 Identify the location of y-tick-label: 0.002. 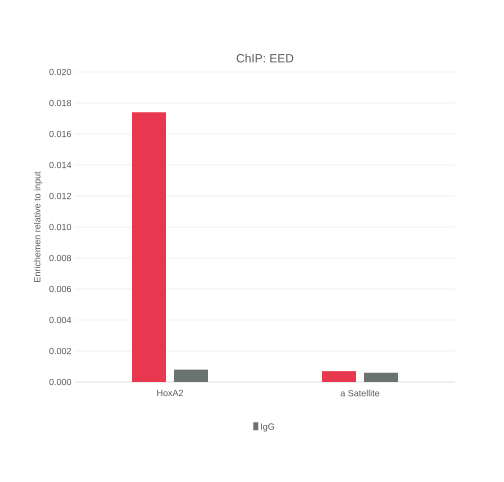
(60, 351).